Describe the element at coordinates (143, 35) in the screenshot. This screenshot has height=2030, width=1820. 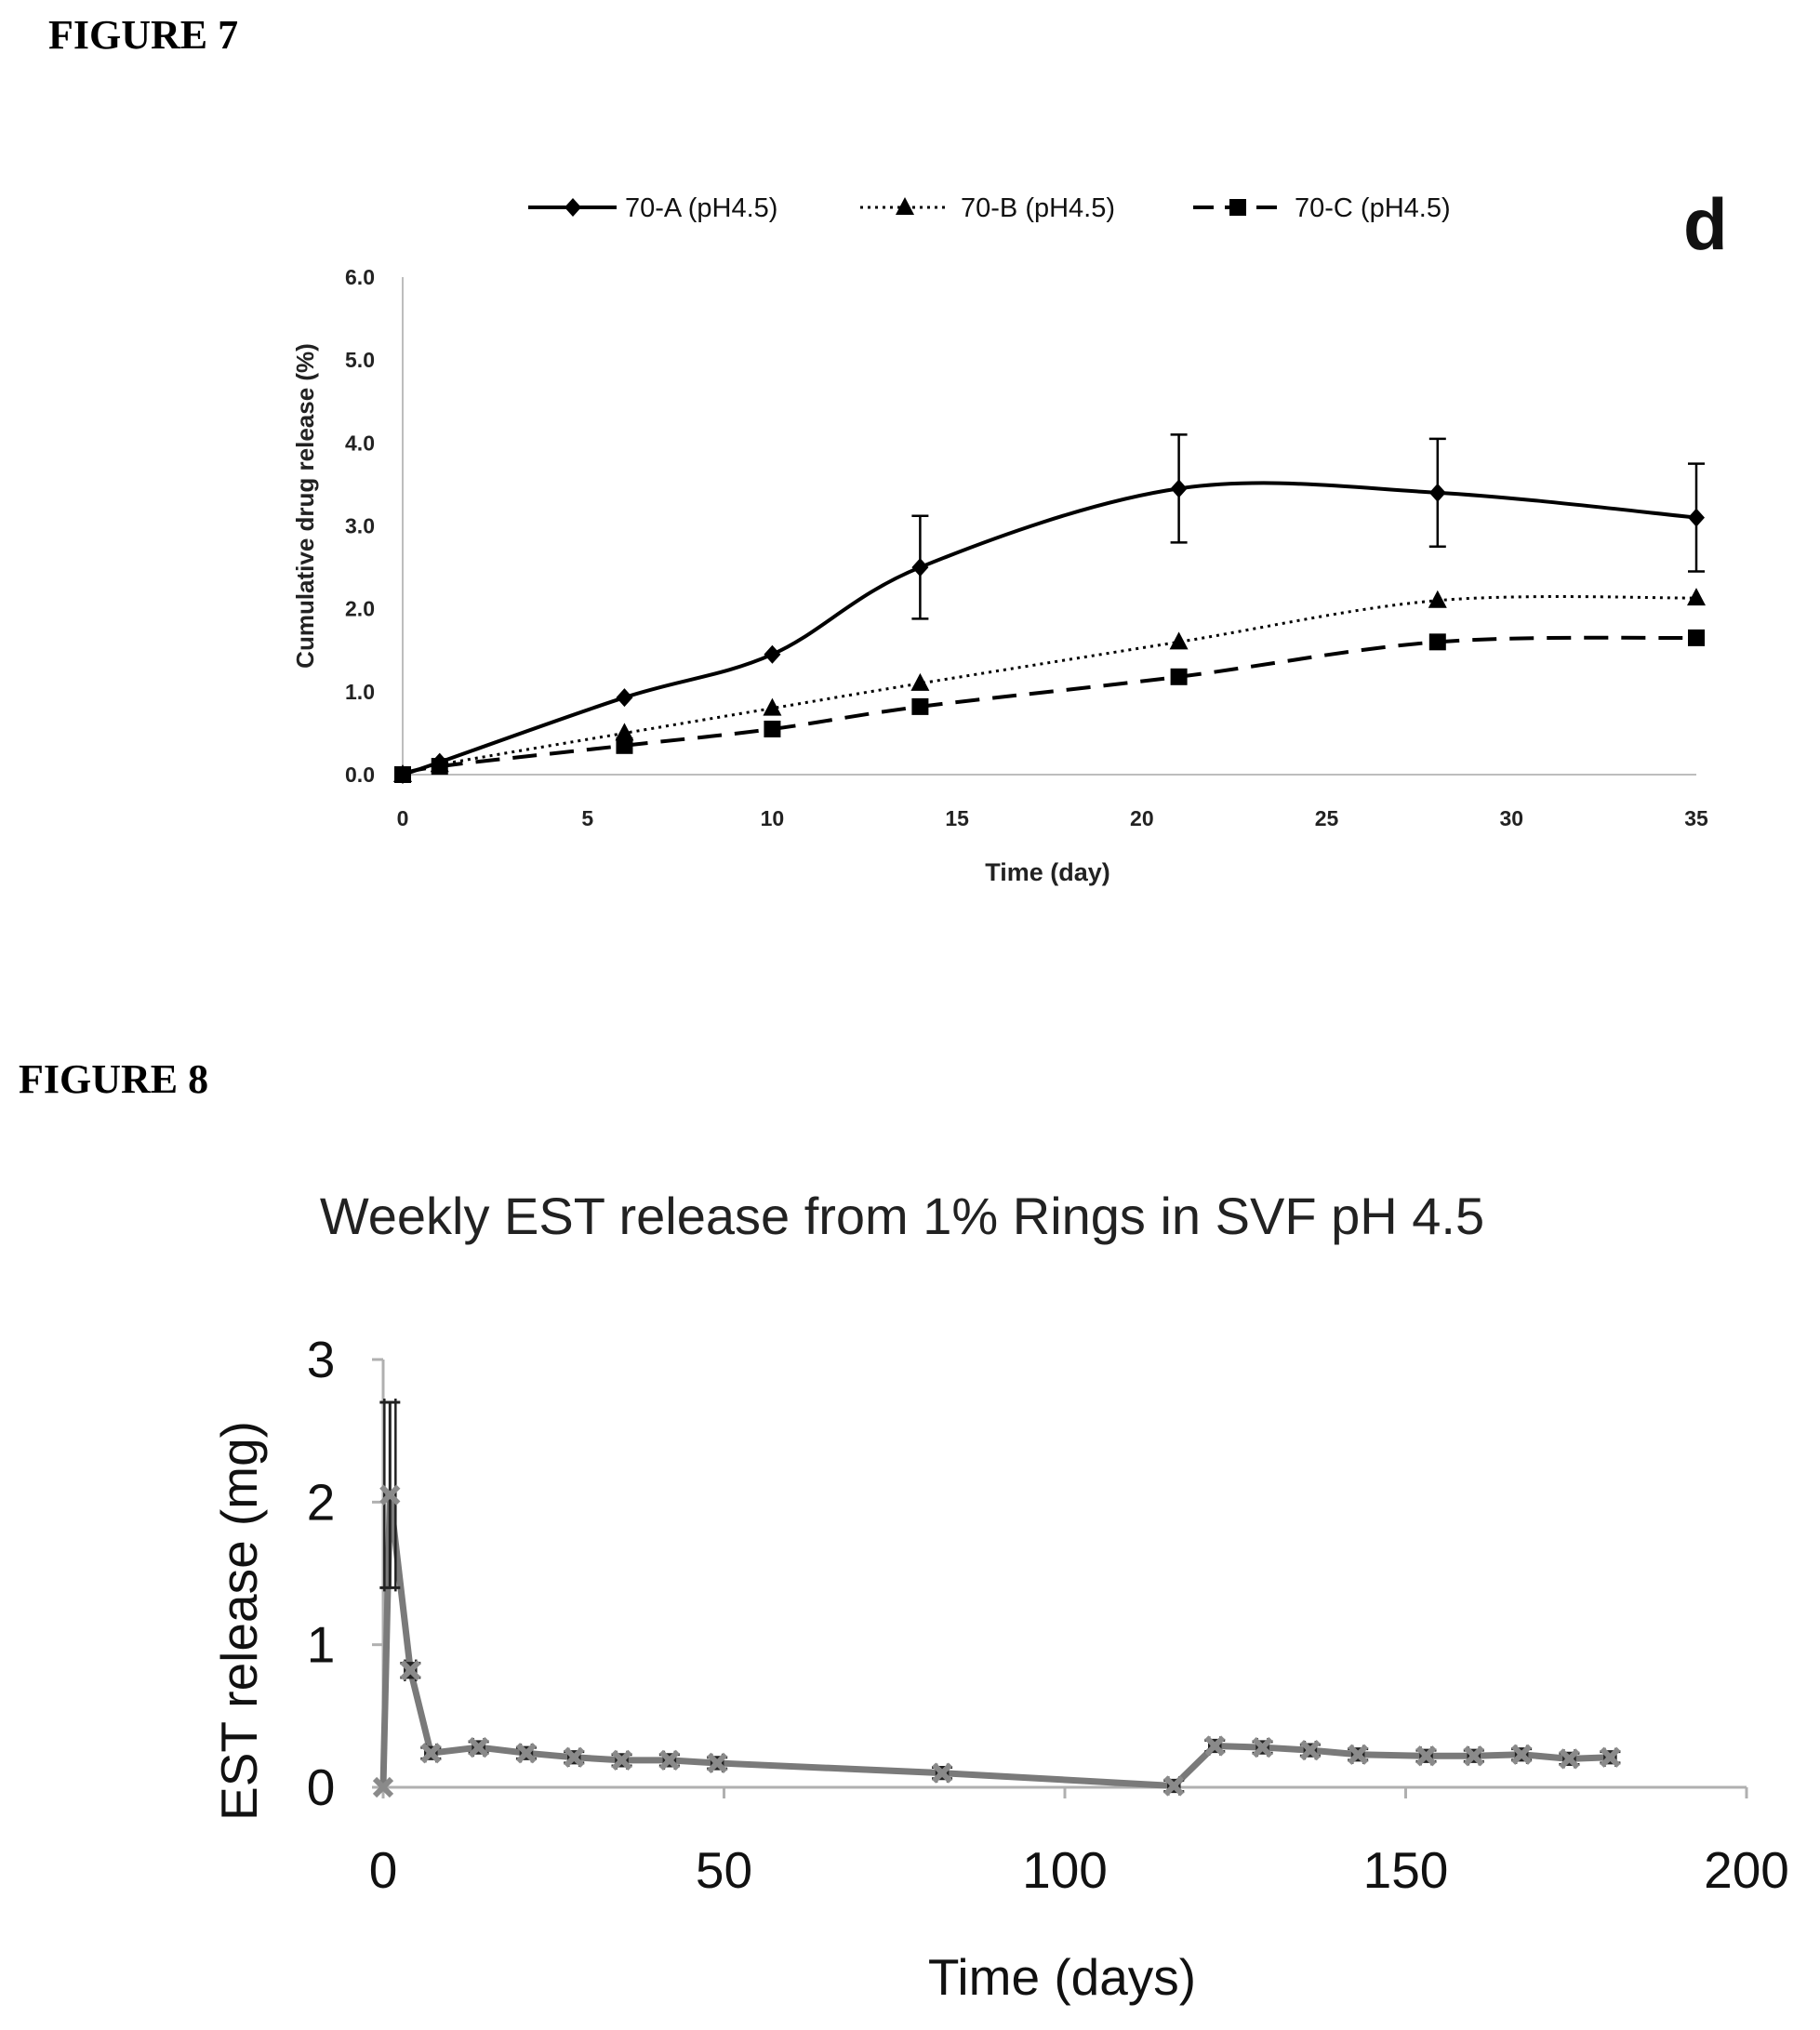
I see `figure-7-label: FIGURE 7` at that location.